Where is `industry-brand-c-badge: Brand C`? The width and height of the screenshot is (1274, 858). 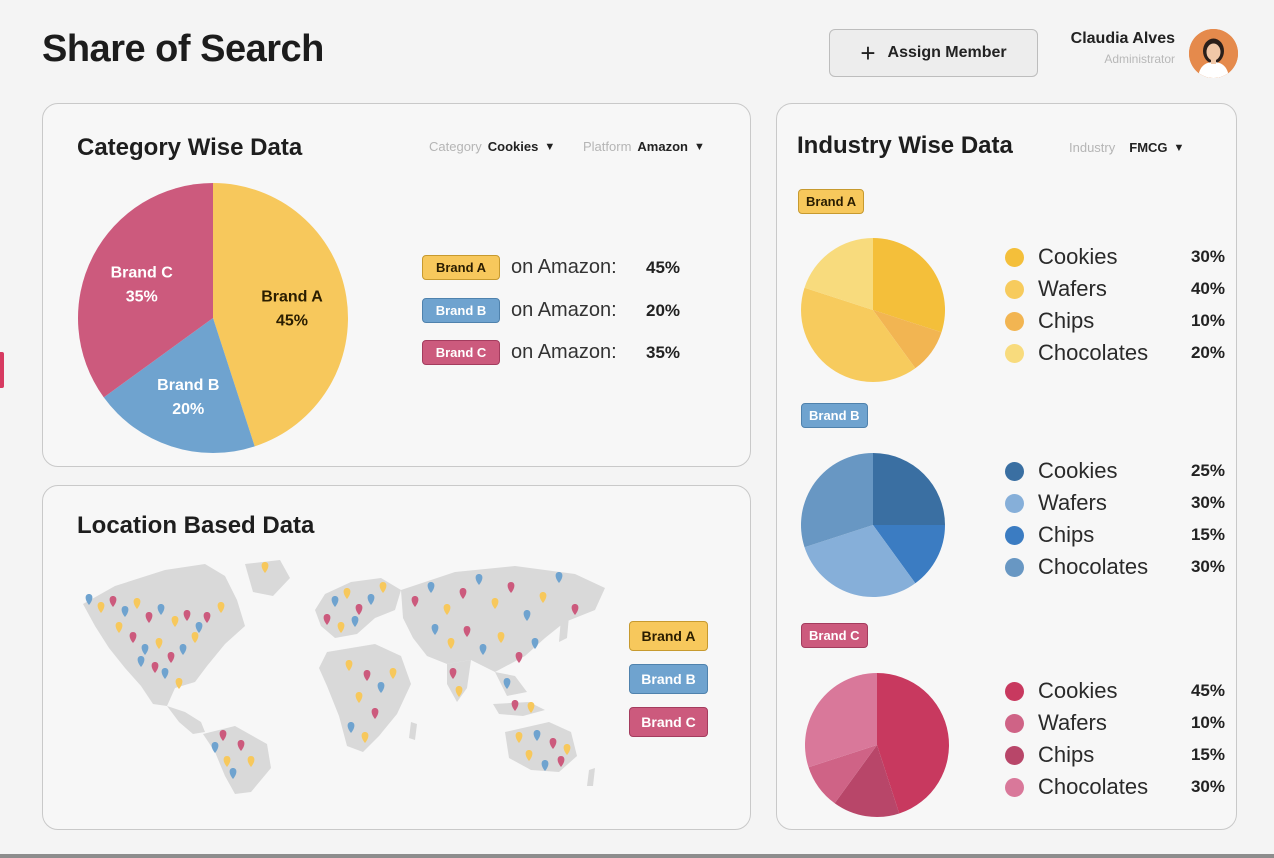
industry-brand-c-badge: Brand C is located at coordinates (834, 635).